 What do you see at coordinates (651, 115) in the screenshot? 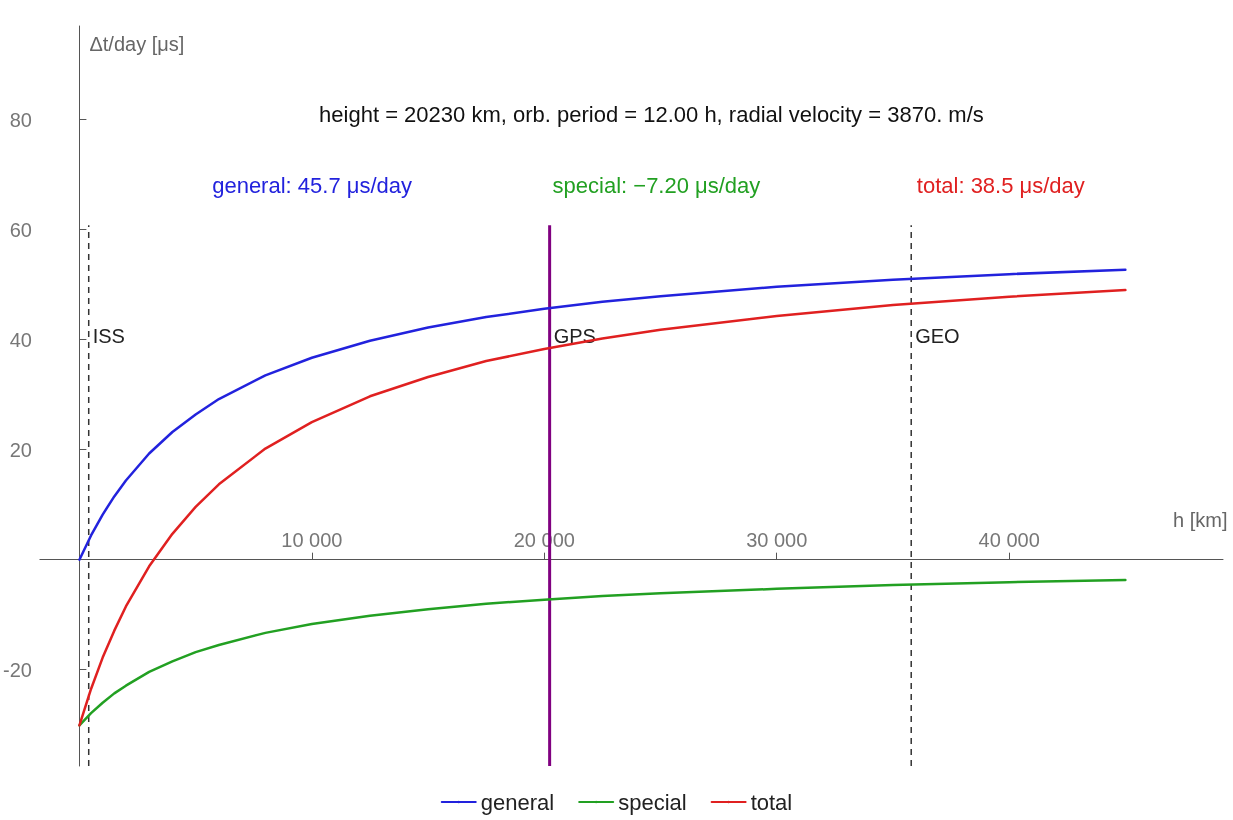
I see `text: height = 20230 km, orb. period = 12.00 h, radial velocity = 3870. m/s` at bounding box center [651, 115].